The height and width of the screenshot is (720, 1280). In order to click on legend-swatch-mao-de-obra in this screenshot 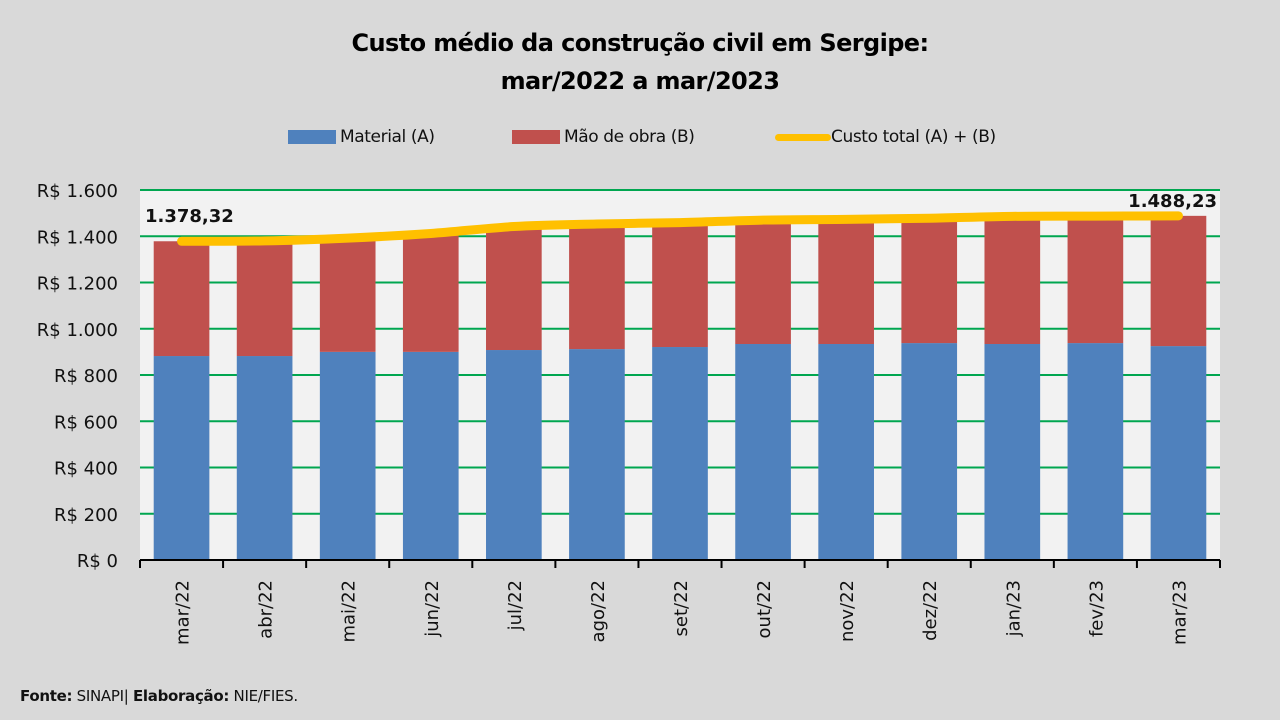, I will do `click(536, 137)`.